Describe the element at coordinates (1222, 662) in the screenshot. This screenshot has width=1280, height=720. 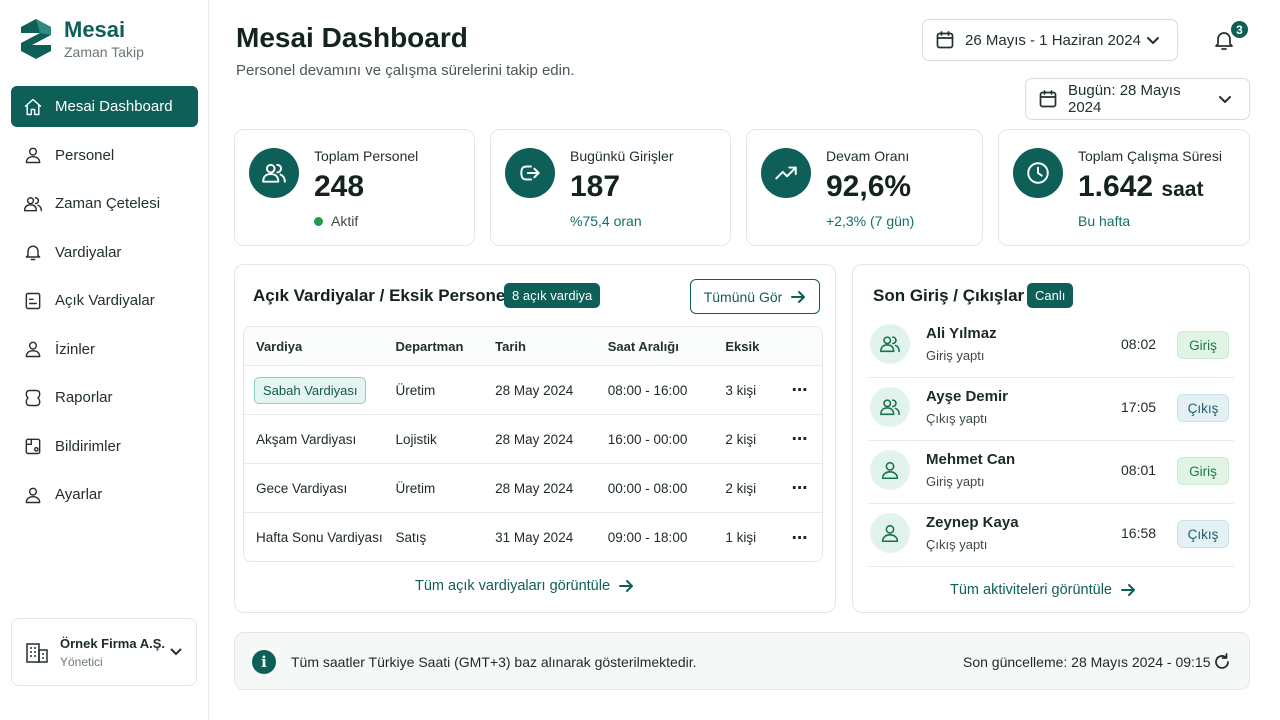
I see `refresh-icon` at that location.